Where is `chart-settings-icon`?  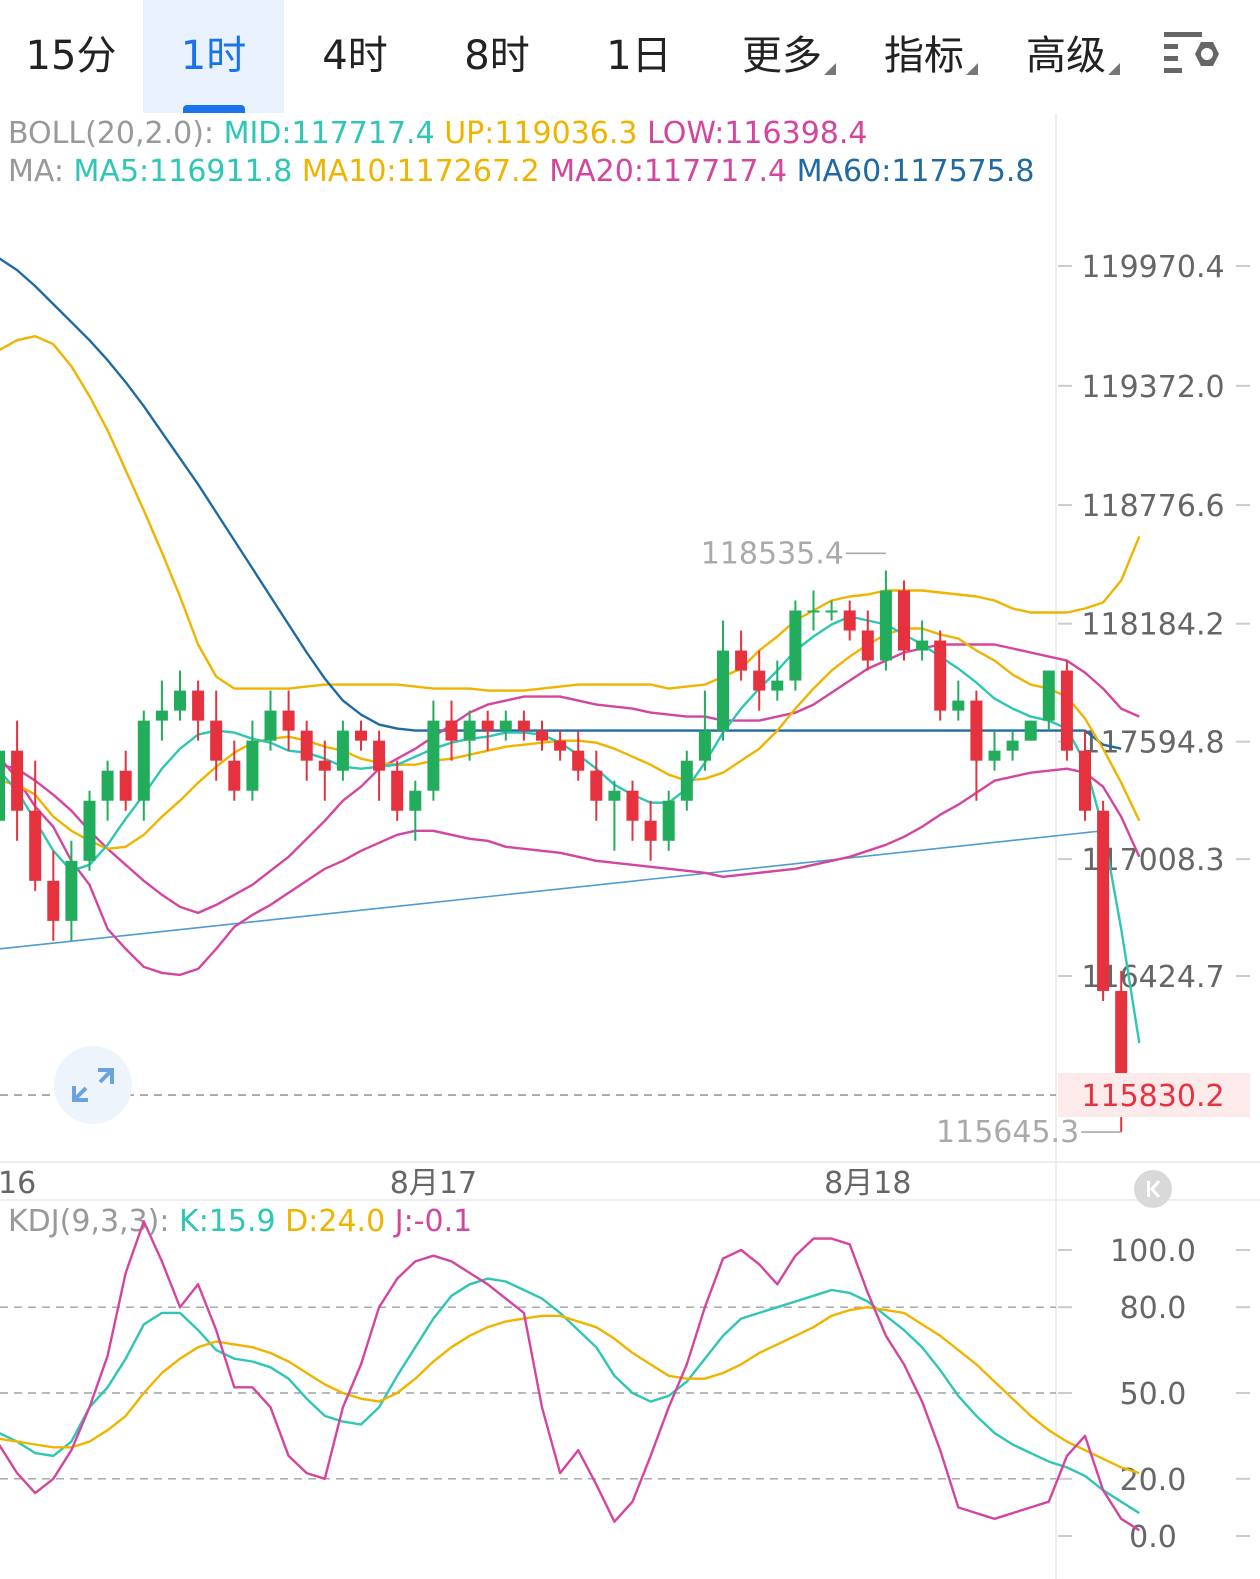 chart-settings-icon is located at coordinates (1192, 56).